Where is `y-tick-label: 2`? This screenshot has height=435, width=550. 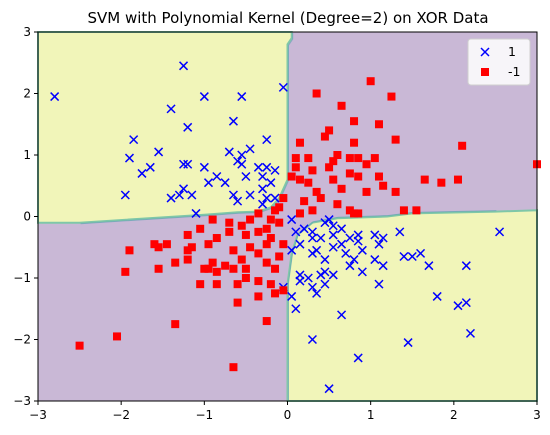
y-tick-label: 2 is located at coordinates (27, 94).